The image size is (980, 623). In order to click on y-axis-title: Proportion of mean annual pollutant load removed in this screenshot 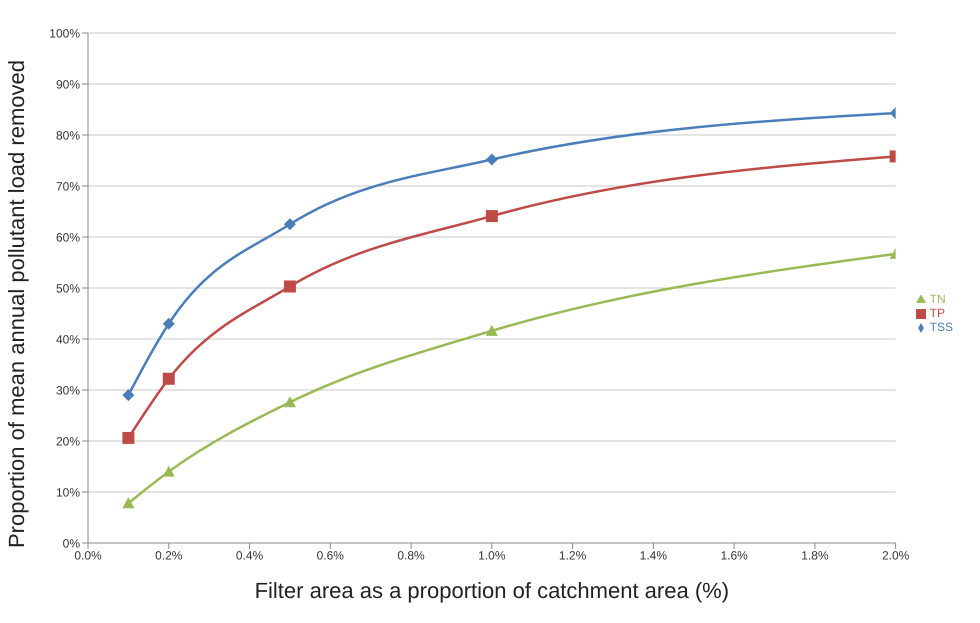, I will do `click(16, 304)`.